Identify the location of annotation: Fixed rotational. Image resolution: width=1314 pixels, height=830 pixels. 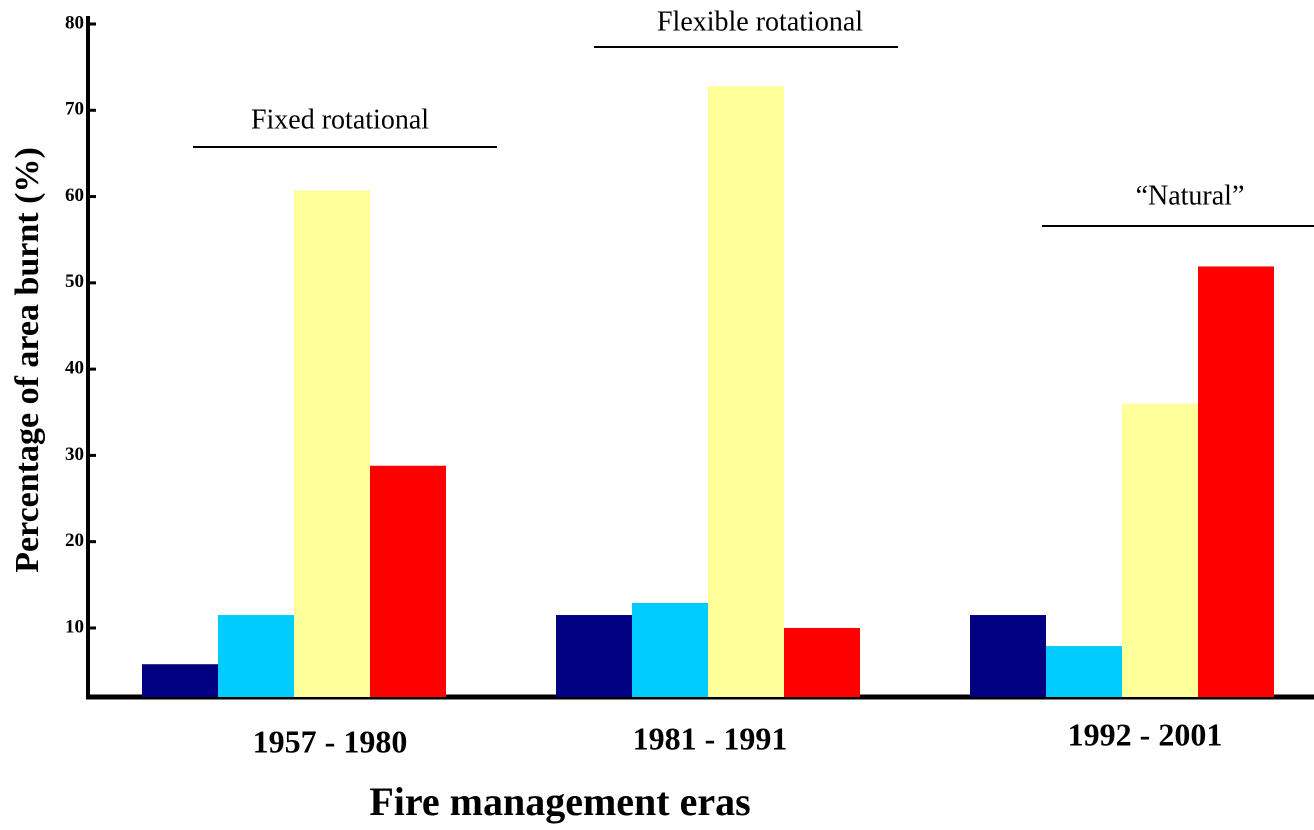
(340, 119).